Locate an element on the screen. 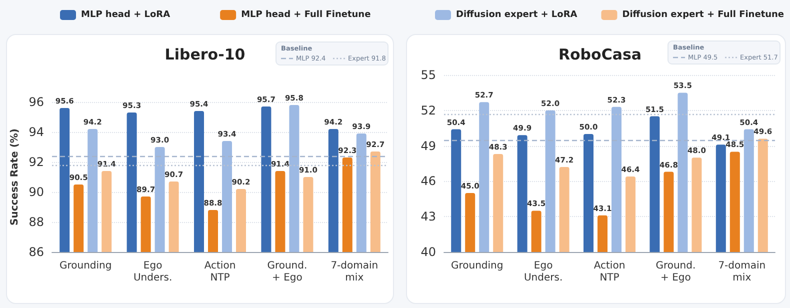 The width and height of the screenshot is (790, 308). y-tick-label: 90 is located at coordinates (36, 192).